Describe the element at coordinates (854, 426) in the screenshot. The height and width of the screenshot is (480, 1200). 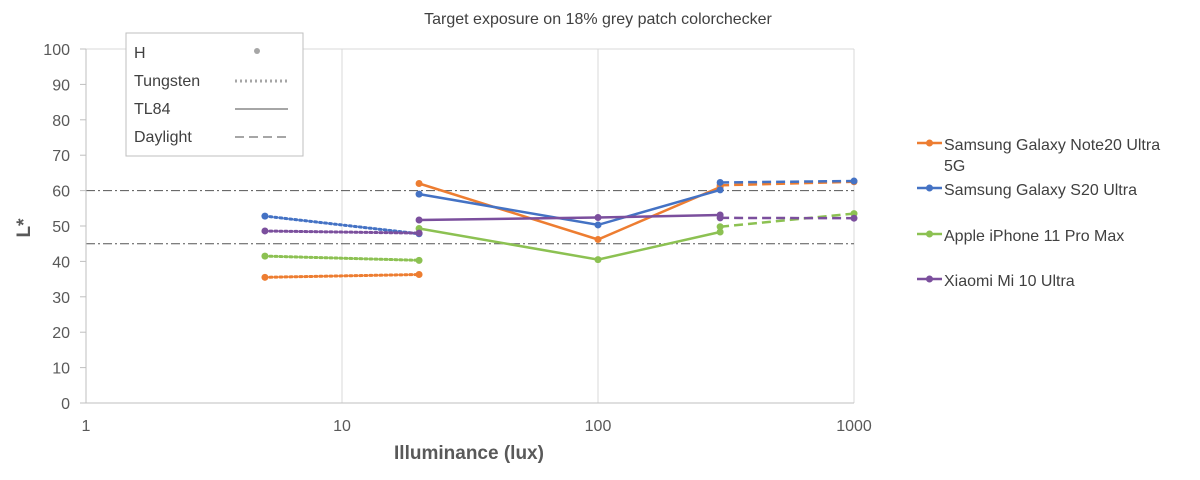
I see `x-tick-label: 1000` at that location.